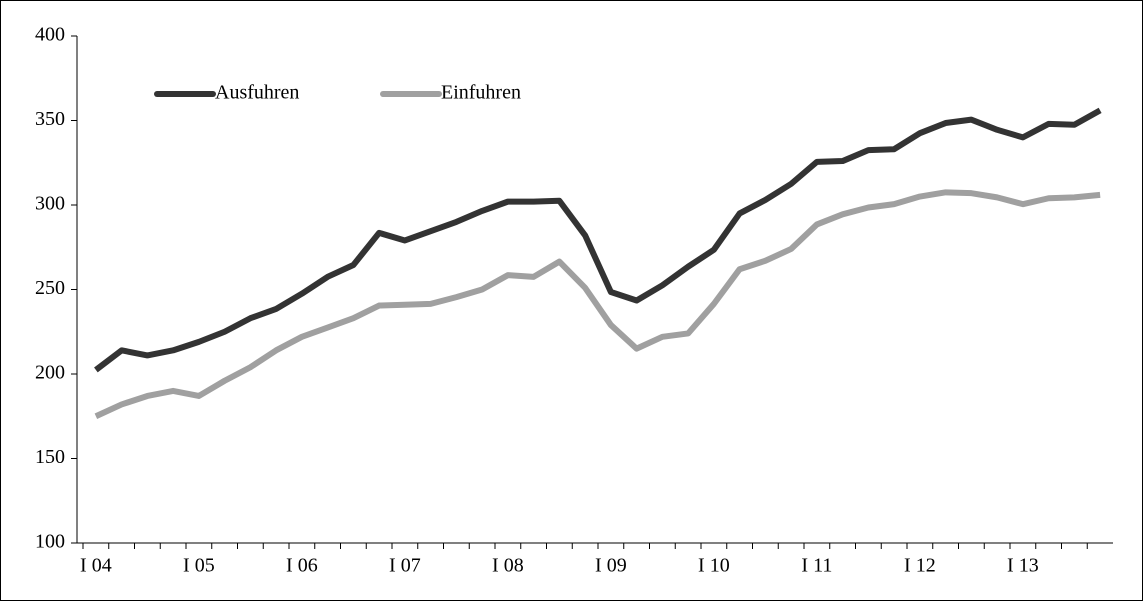  What do you see at coordinates (199, 566) in the screenshot?
I see `x-tick-label: I 05` at bounding box center [199, 566].